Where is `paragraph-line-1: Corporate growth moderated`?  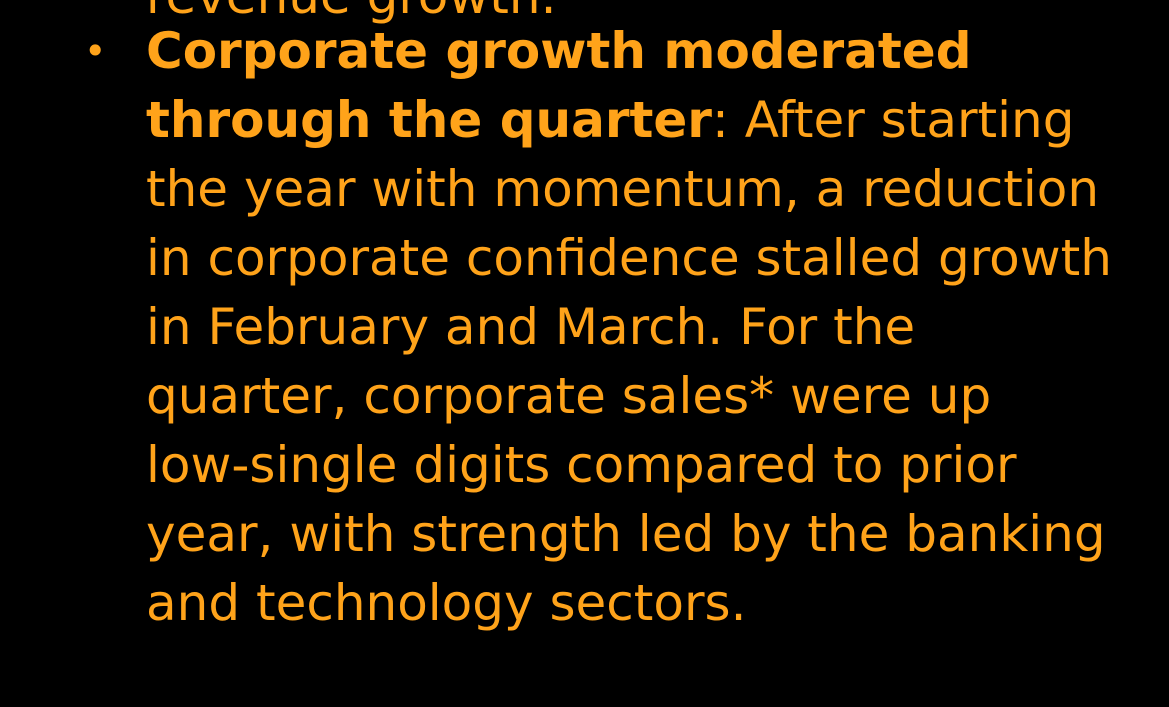 paragraph-line-1: Corporate growth moderated is located at coordinates (646, 51).